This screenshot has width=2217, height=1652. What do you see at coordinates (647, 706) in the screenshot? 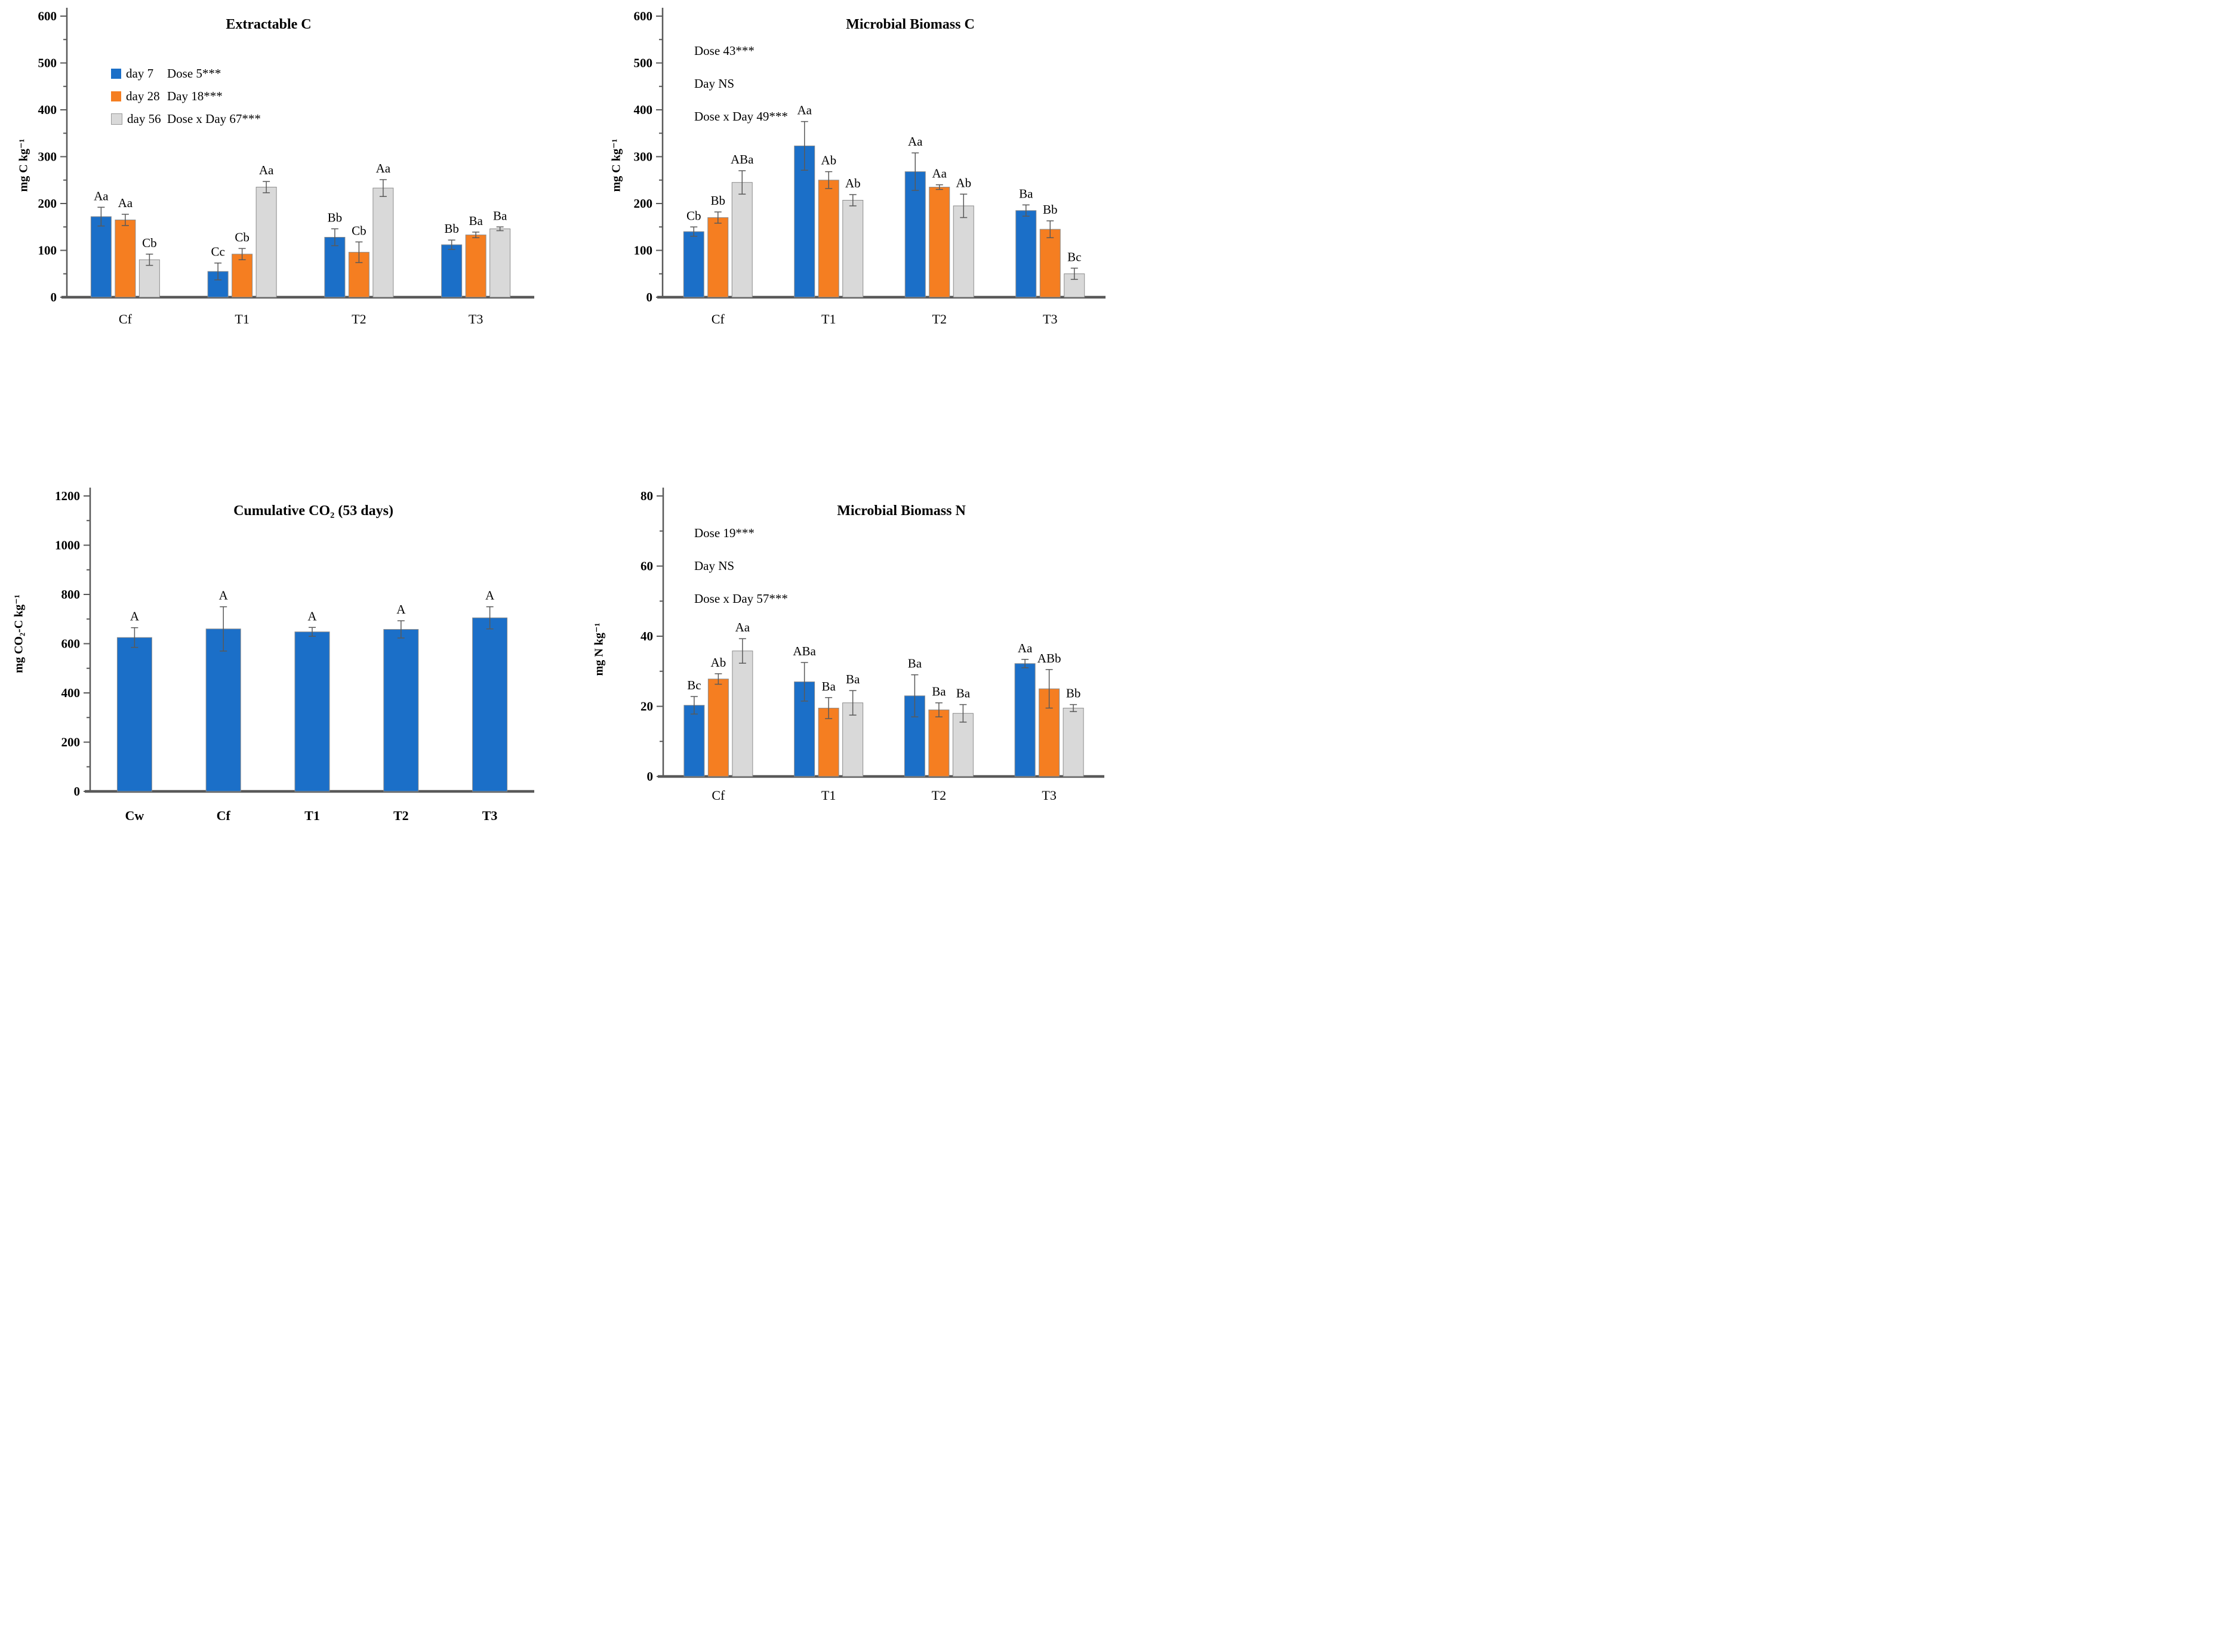
I see `y-tick-label: 20` at bounding box center [647, 706].